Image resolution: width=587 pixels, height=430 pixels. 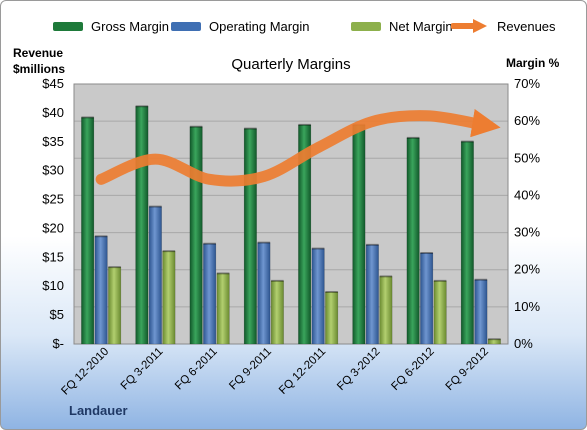 I want to click on x-axis-tick-label: FQ 3-2012, so click(x=358, y=369).